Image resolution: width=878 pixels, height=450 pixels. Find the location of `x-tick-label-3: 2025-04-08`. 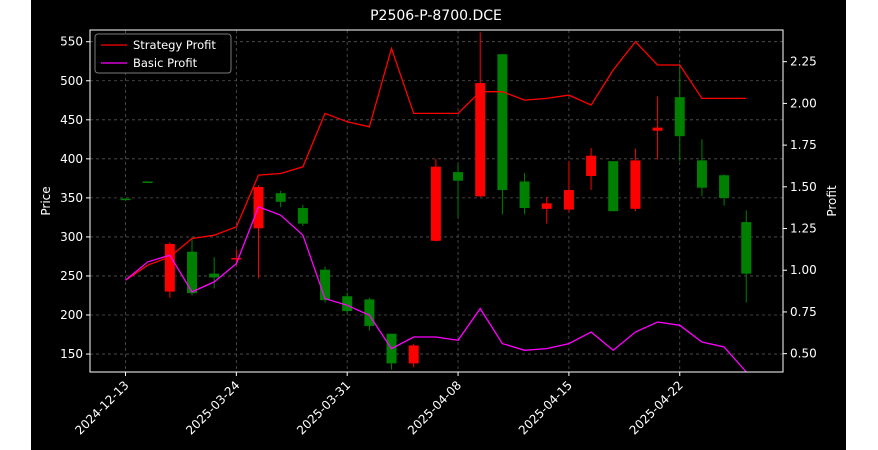

x-tick-label-3: 2025-04-08 is located at coordinates (434, 407).